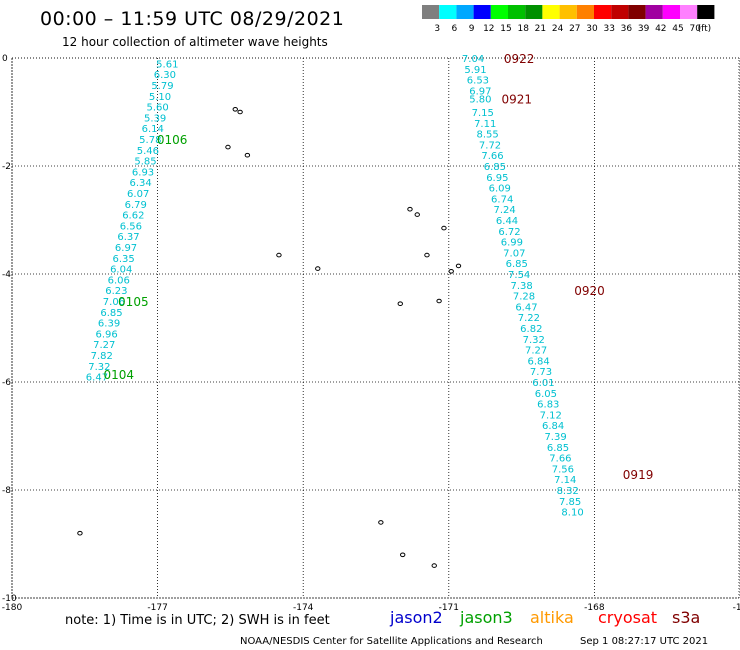  Describe the element at coordinates (102, 356) in the screenshot. I see `swh-value: 7.82` at that location.